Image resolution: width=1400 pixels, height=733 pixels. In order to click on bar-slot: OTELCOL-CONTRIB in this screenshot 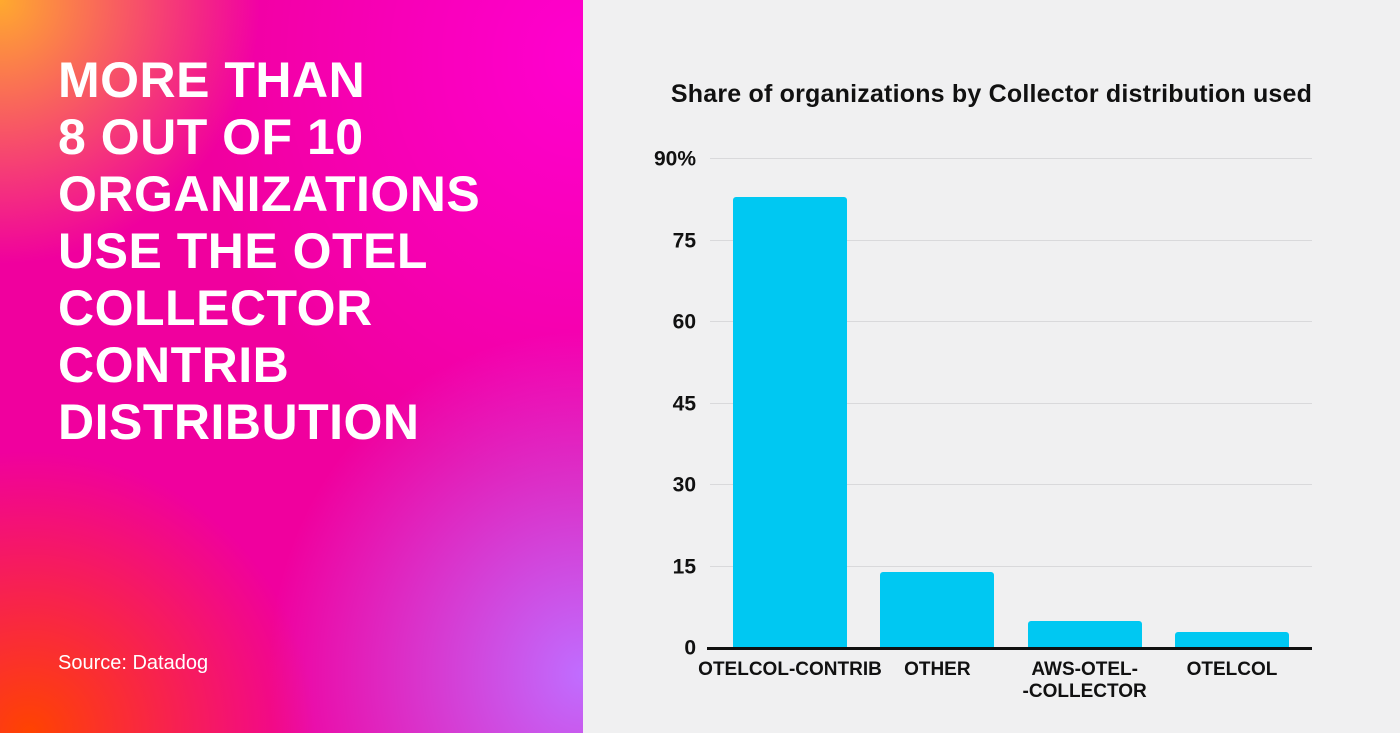, I will do `click(790, 419)`.